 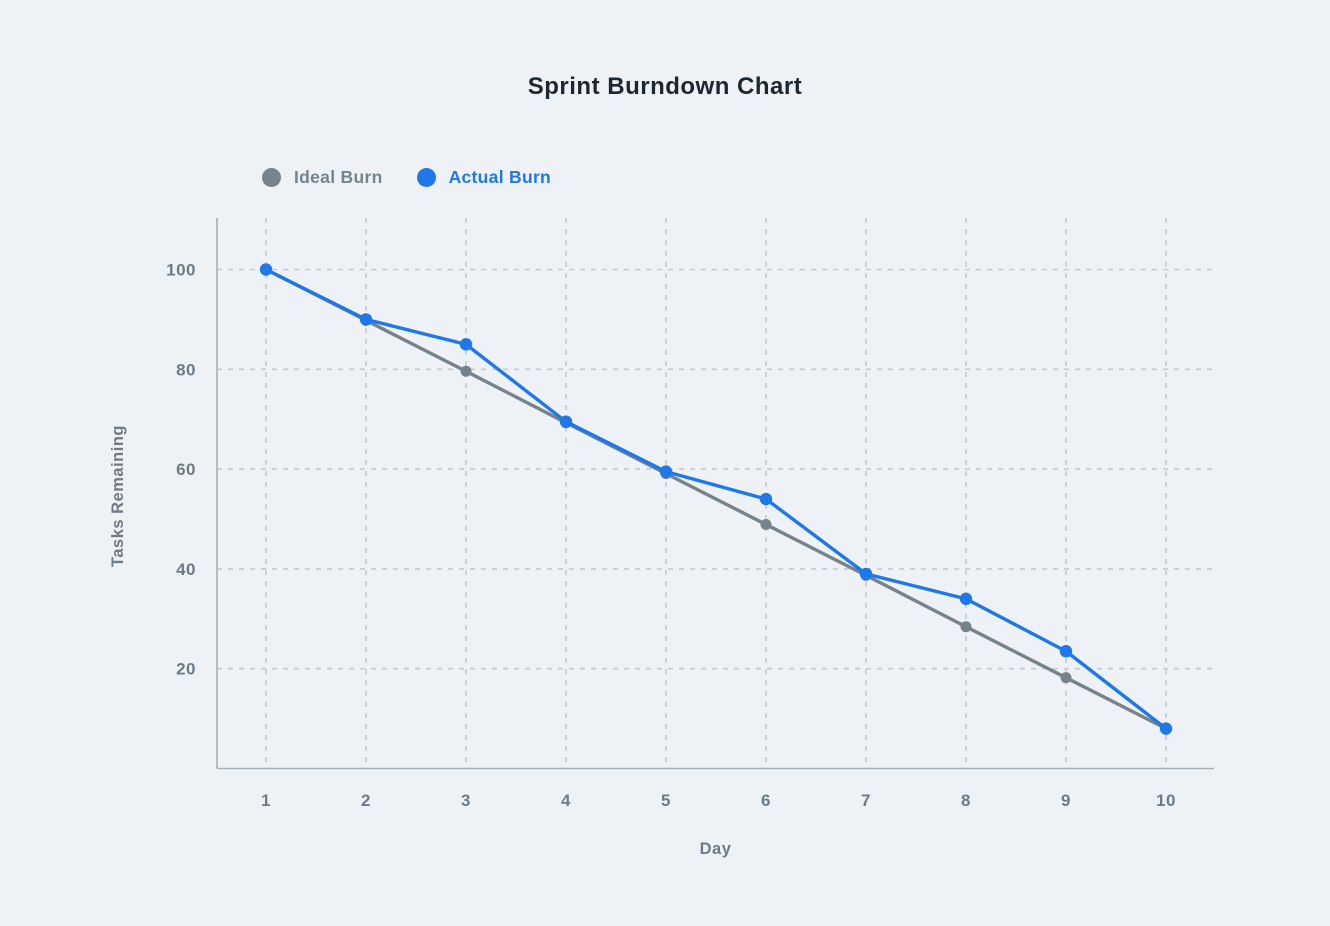 I want to click on y-tick-label: 40, so click(x=186, y=569).